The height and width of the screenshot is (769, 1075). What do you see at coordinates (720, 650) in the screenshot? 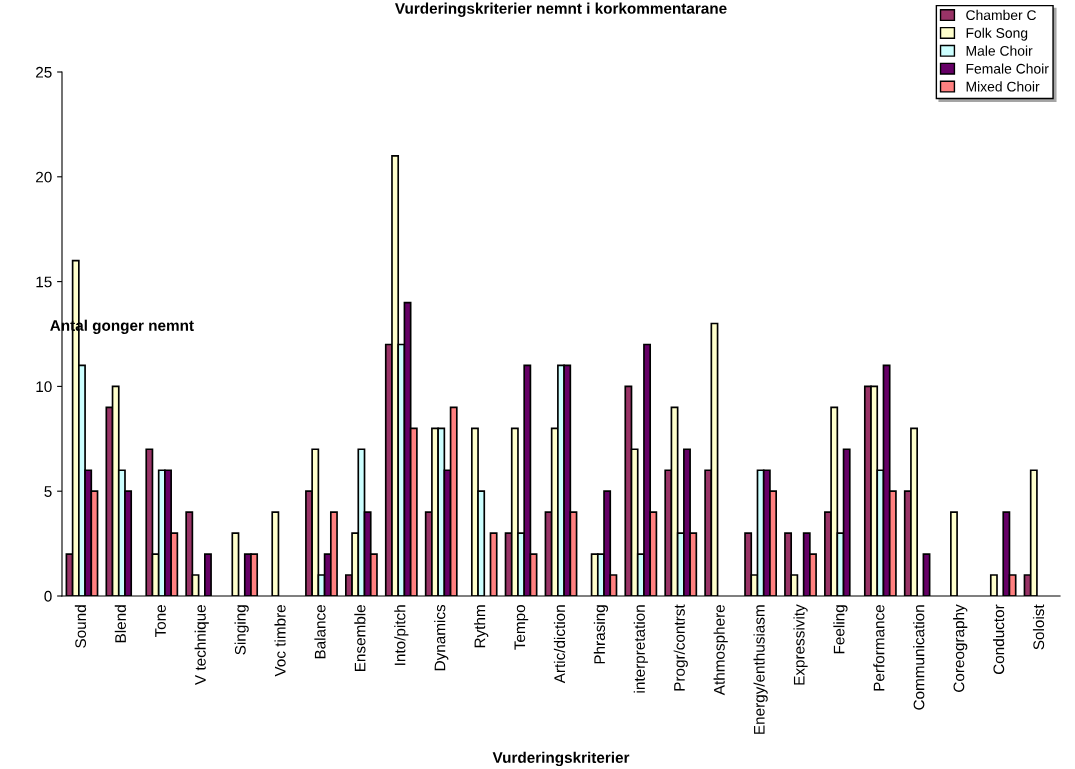
I see `x-tick-label: Athmosphere` at bounding box center [720, 650].